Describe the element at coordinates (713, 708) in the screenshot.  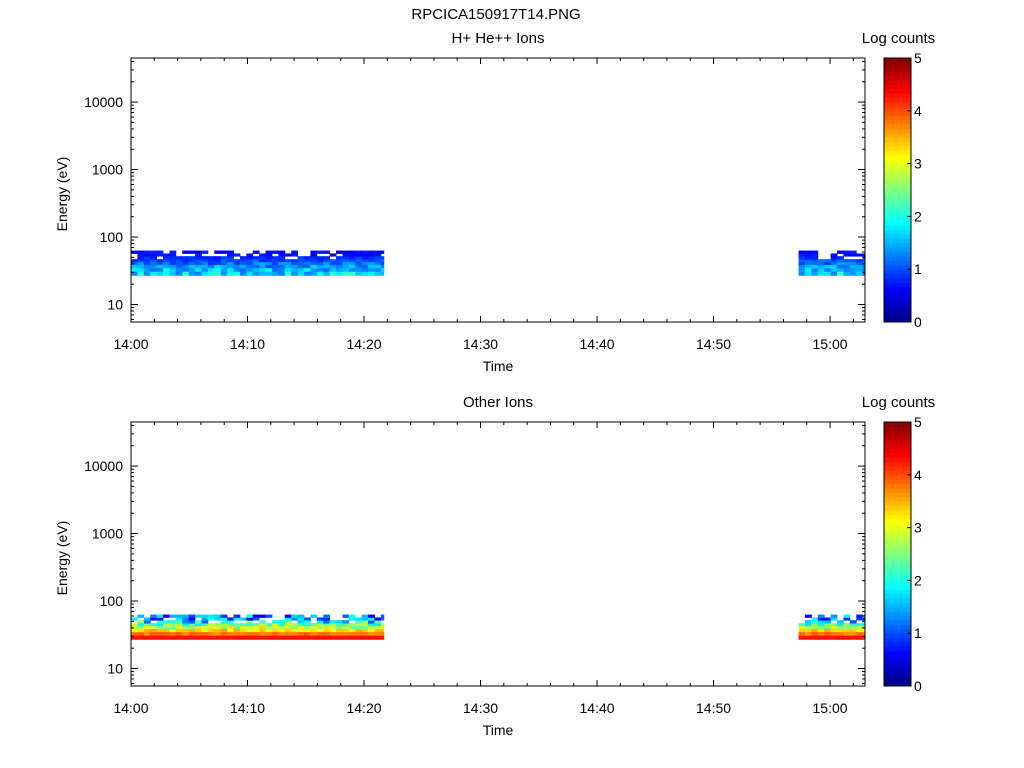
I see `x-tick-label: 14:50` at that location.